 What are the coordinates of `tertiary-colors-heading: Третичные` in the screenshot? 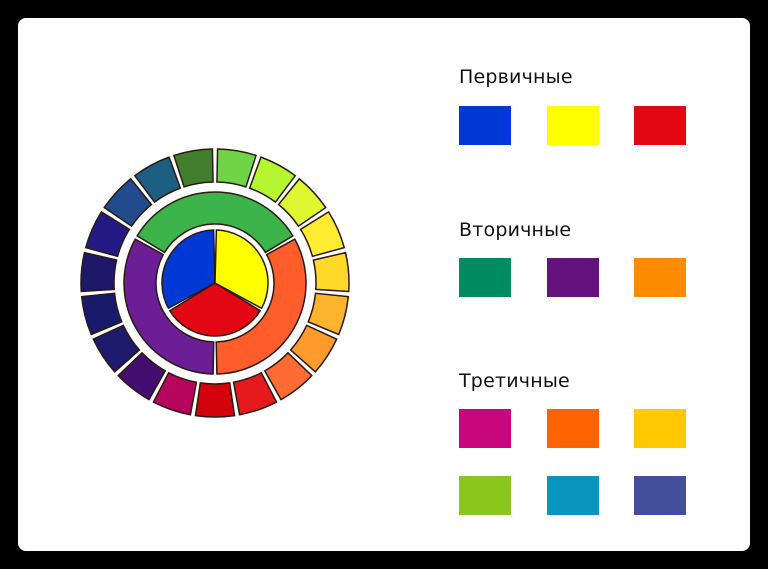 It's located at (514, 381).